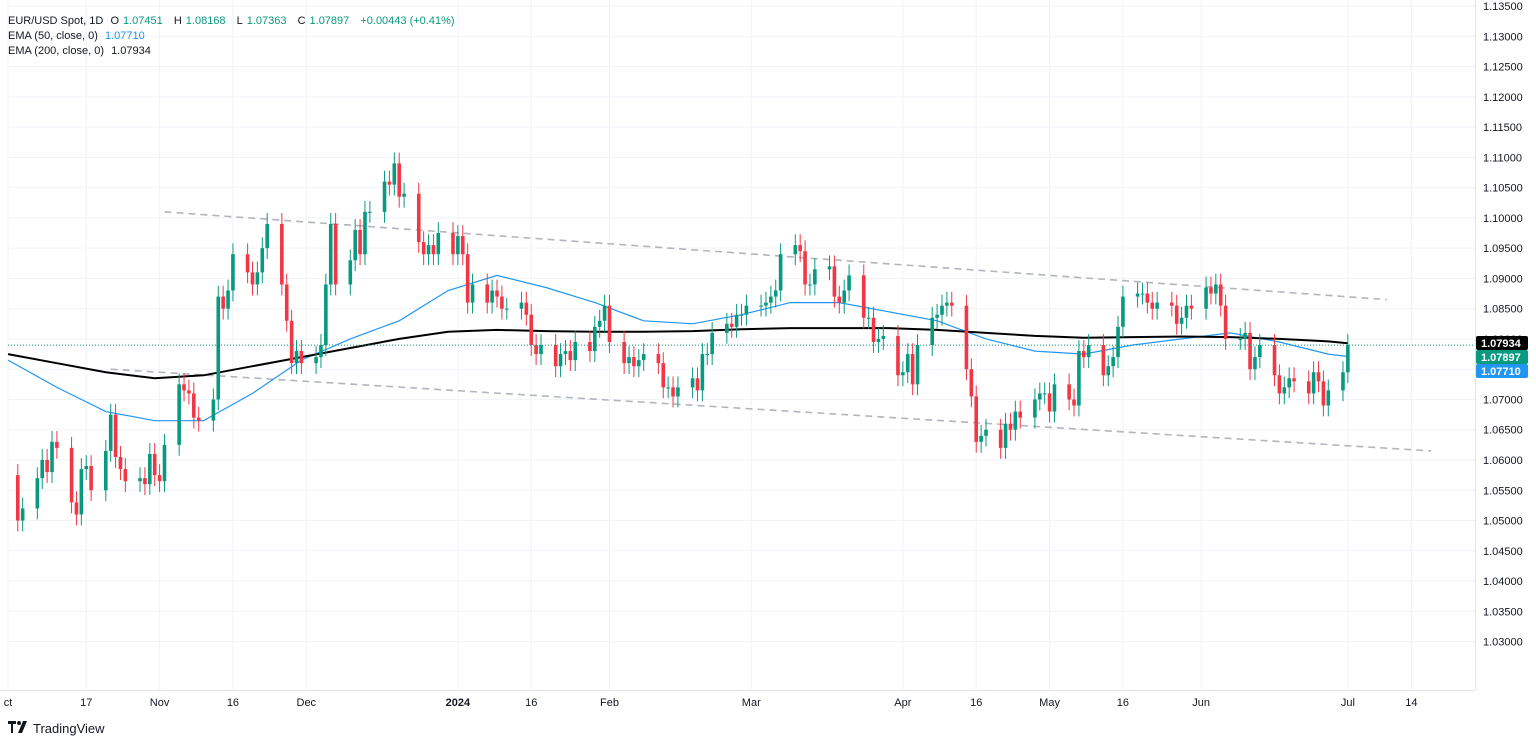  What do you see at coordinates (56, 21) in the screenshot?
I see `symbol-title: EUR/USD Spot, 1D` at bounding box center [56, 21].